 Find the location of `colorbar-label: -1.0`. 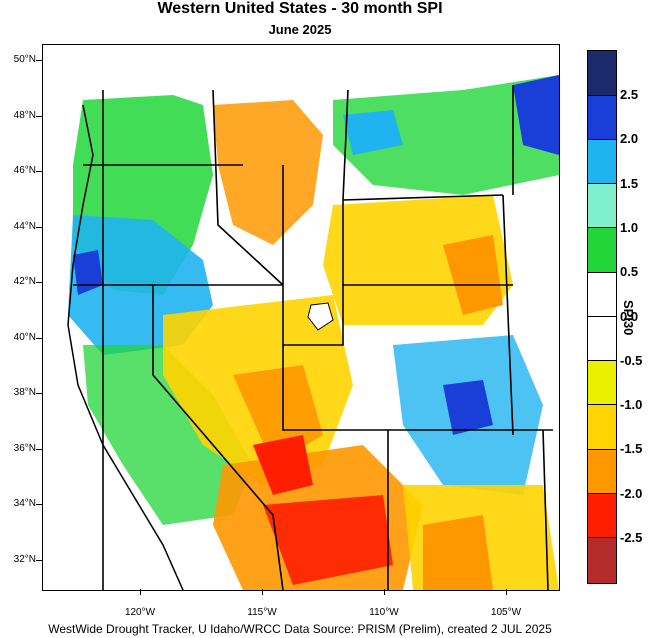

colorbar-label: -1.0 is located at coordinates (631, 404).